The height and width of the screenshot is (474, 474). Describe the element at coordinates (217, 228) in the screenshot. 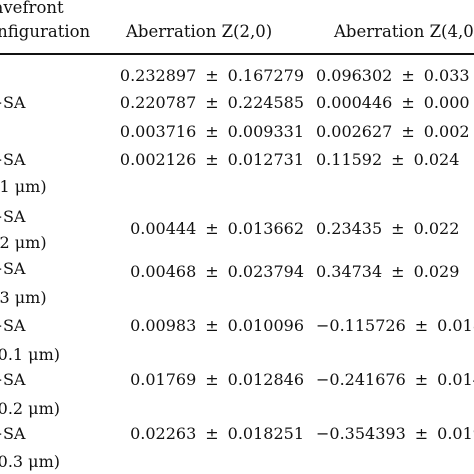

I see `row-z20: 0.00444 ±0.013662` at that location.